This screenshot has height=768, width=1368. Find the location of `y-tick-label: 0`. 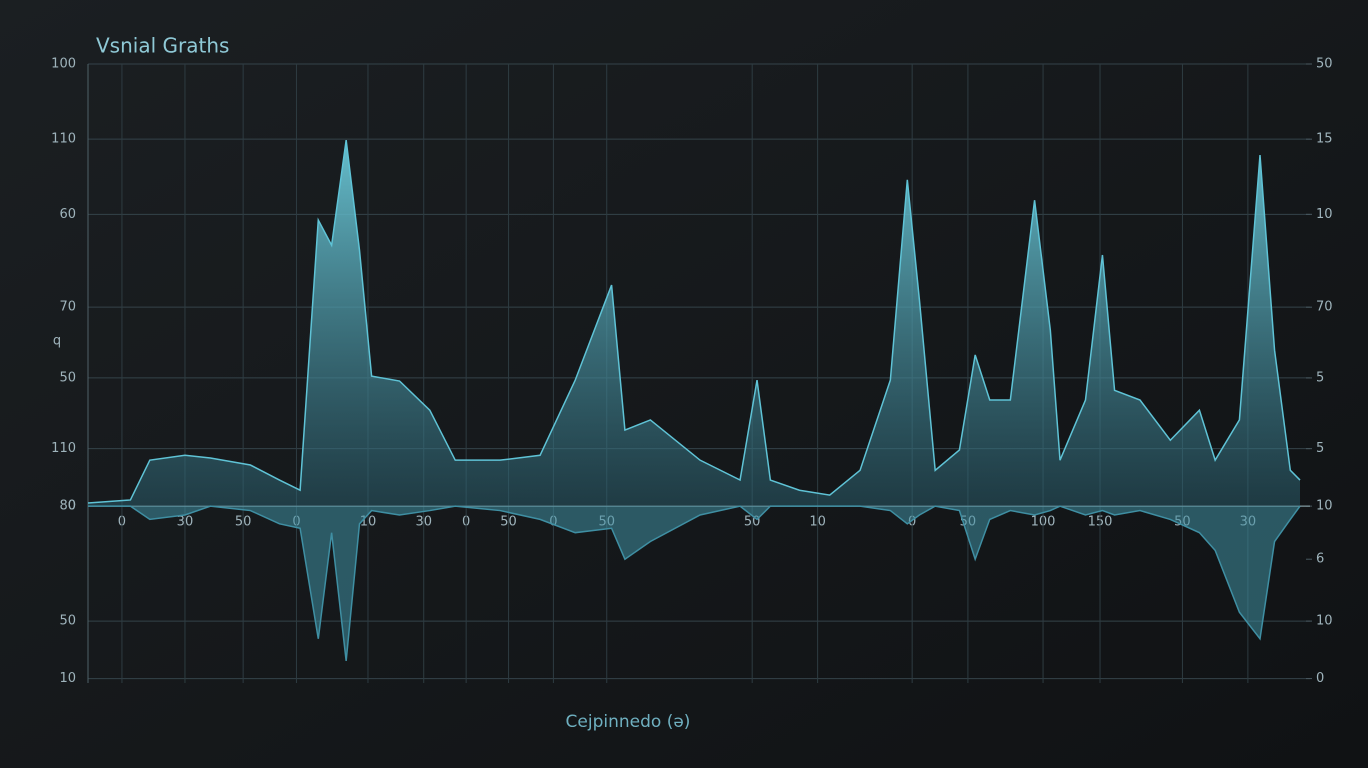

y-tick-label: 0 is located at coordinates (72, 506).